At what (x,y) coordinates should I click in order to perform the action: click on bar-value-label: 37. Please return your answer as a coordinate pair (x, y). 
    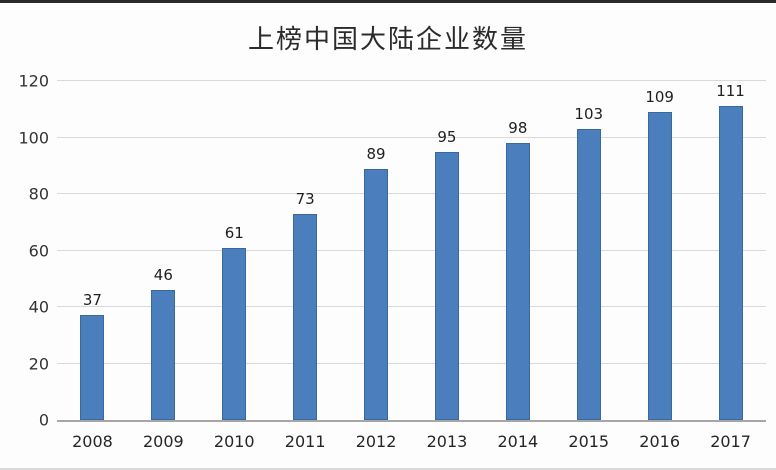
    Looking at the image, I should click on (92, 300).